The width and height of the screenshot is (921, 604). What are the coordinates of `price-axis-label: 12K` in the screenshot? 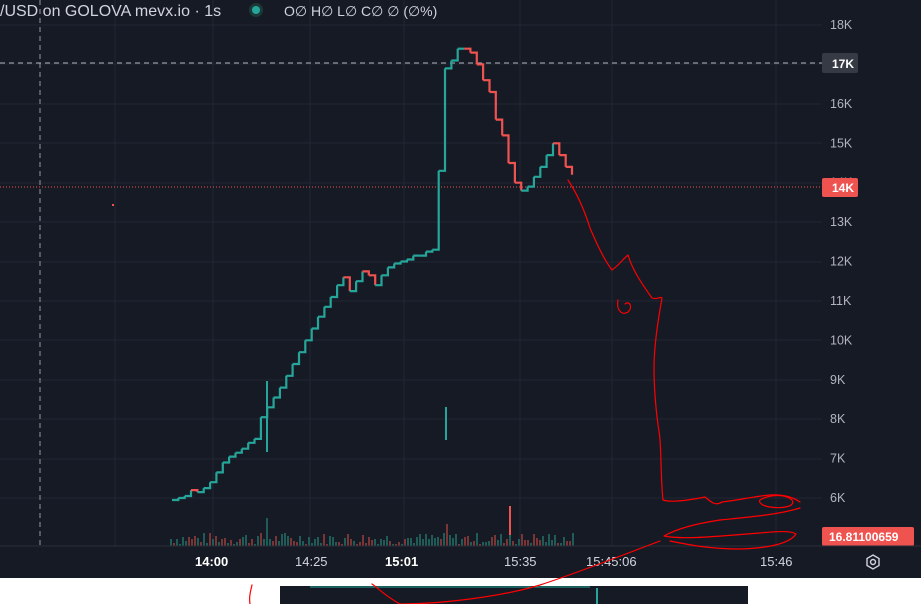 It's located at (841, 262).